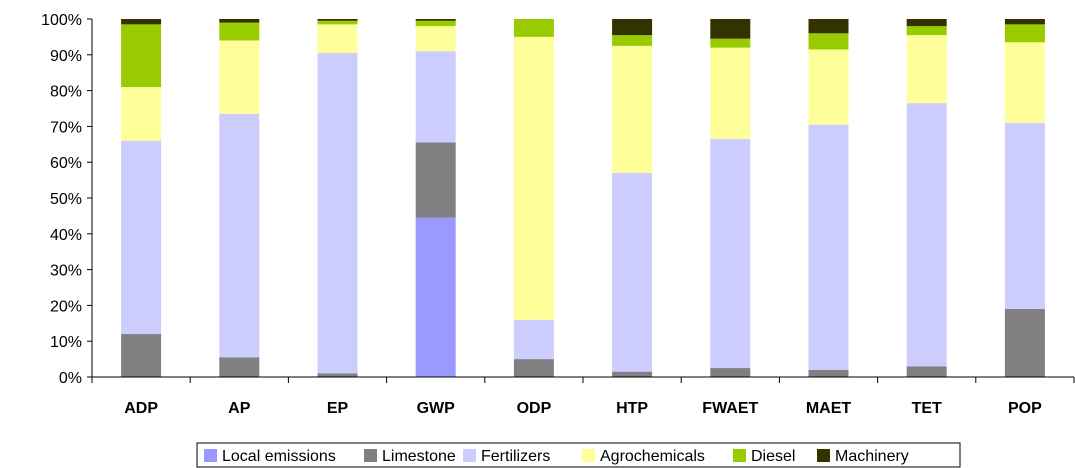 This screenshot has height=468, width=1075. Describe the element at coordinates (70, 378) in the screenshot. I see `y-tick-label: 0%` at that location.